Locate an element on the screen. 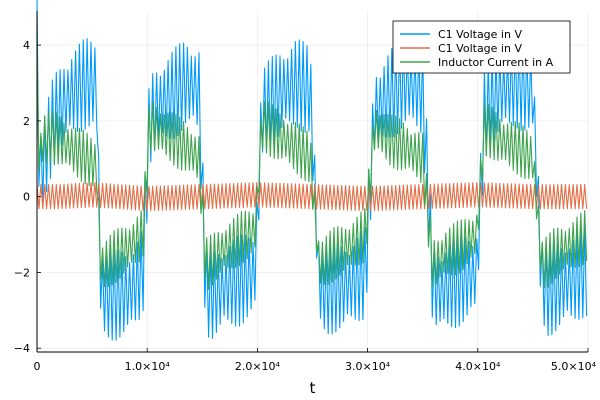 This screenshot has width=600, height=400. legend-label-2: C1 Voltage in V is located at coordinates (480, 48).